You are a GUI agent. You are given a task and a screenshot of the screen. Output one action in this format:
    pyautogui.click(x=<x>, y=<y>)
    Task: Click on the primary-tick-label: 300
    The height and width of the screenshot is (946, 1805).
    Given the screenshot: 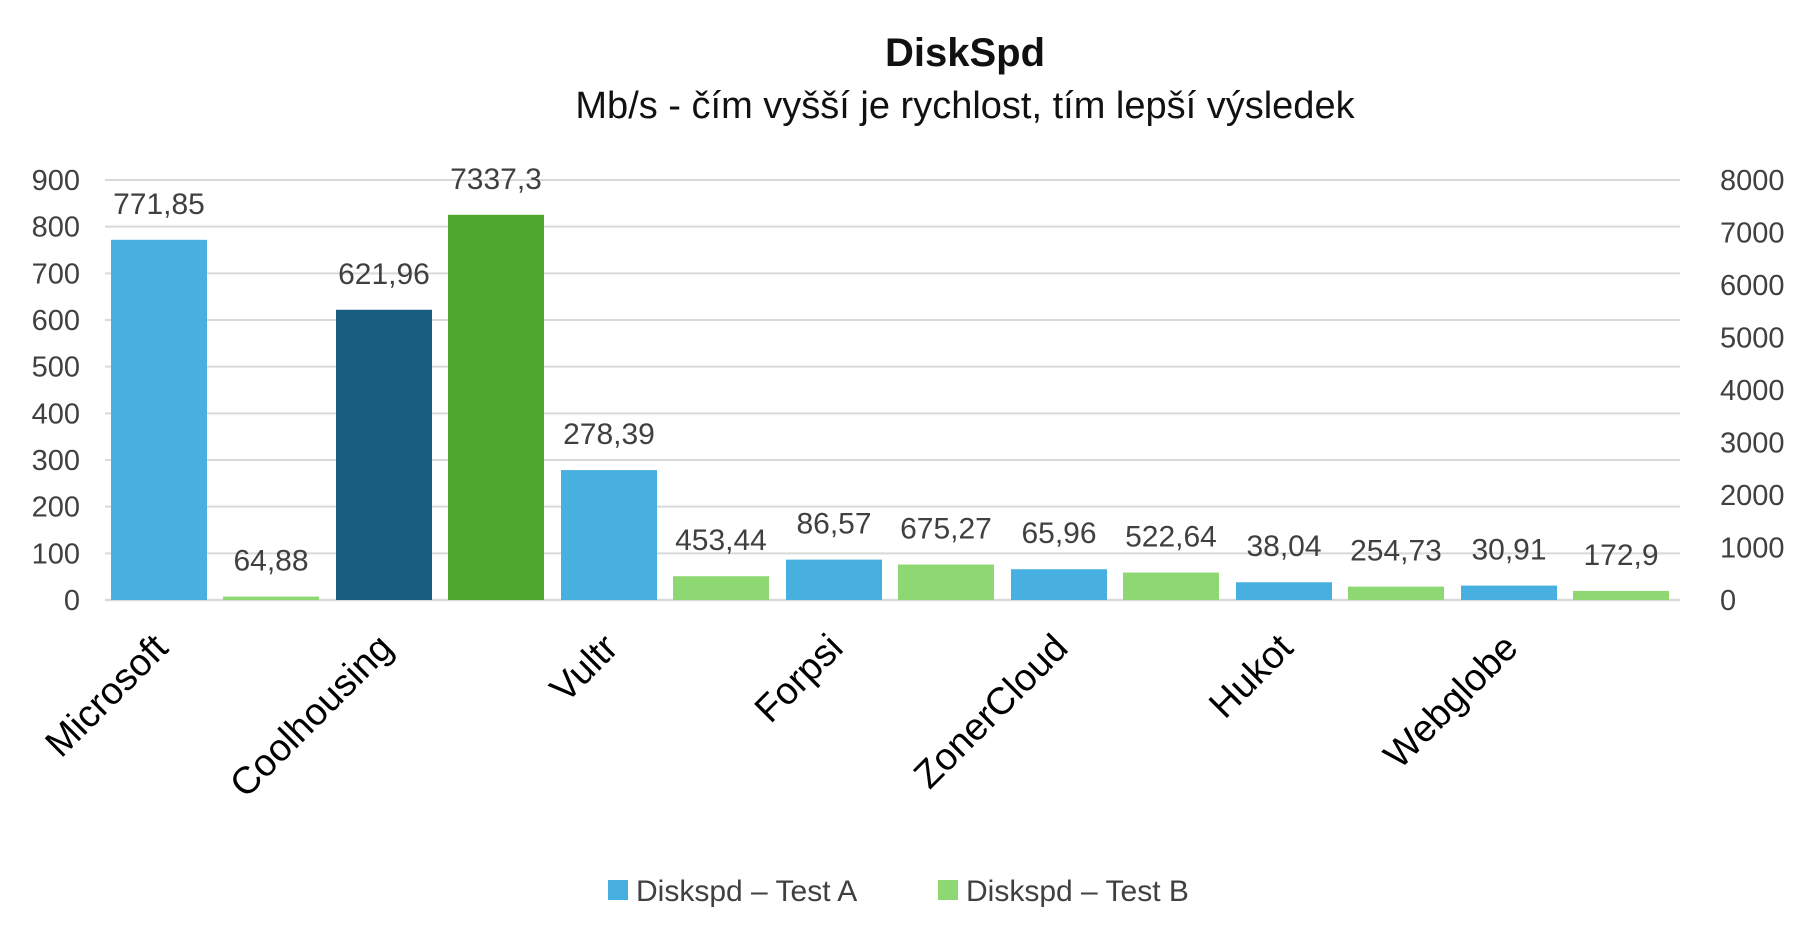 What is the action you would take?
    pyautogui.click(x=56, y=461)
    